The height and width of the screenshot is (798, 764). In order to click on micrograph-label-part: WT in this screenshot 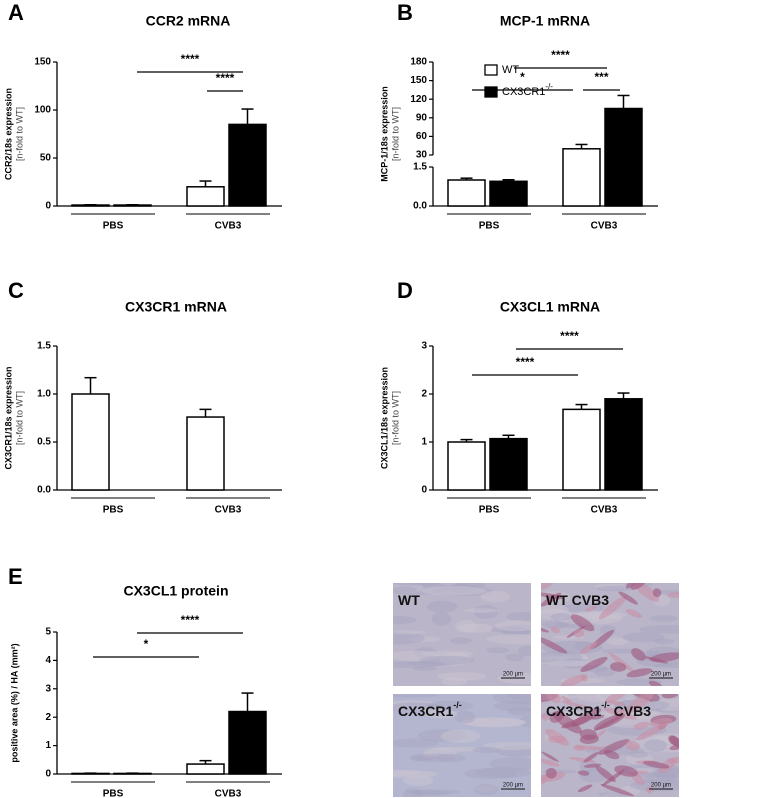, I will do `click(409, 600)`.